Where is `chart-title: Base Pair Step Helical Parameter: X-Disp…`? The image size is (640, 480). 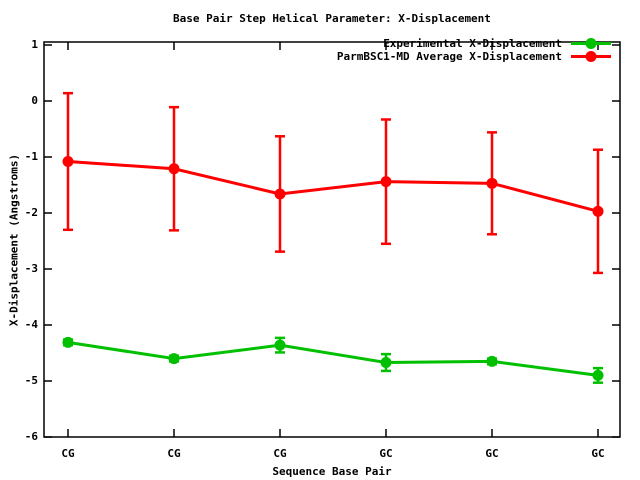 chart-title: Base Pair Step Helical Parameter: X-Disp… is located at coordinates (332, 18).